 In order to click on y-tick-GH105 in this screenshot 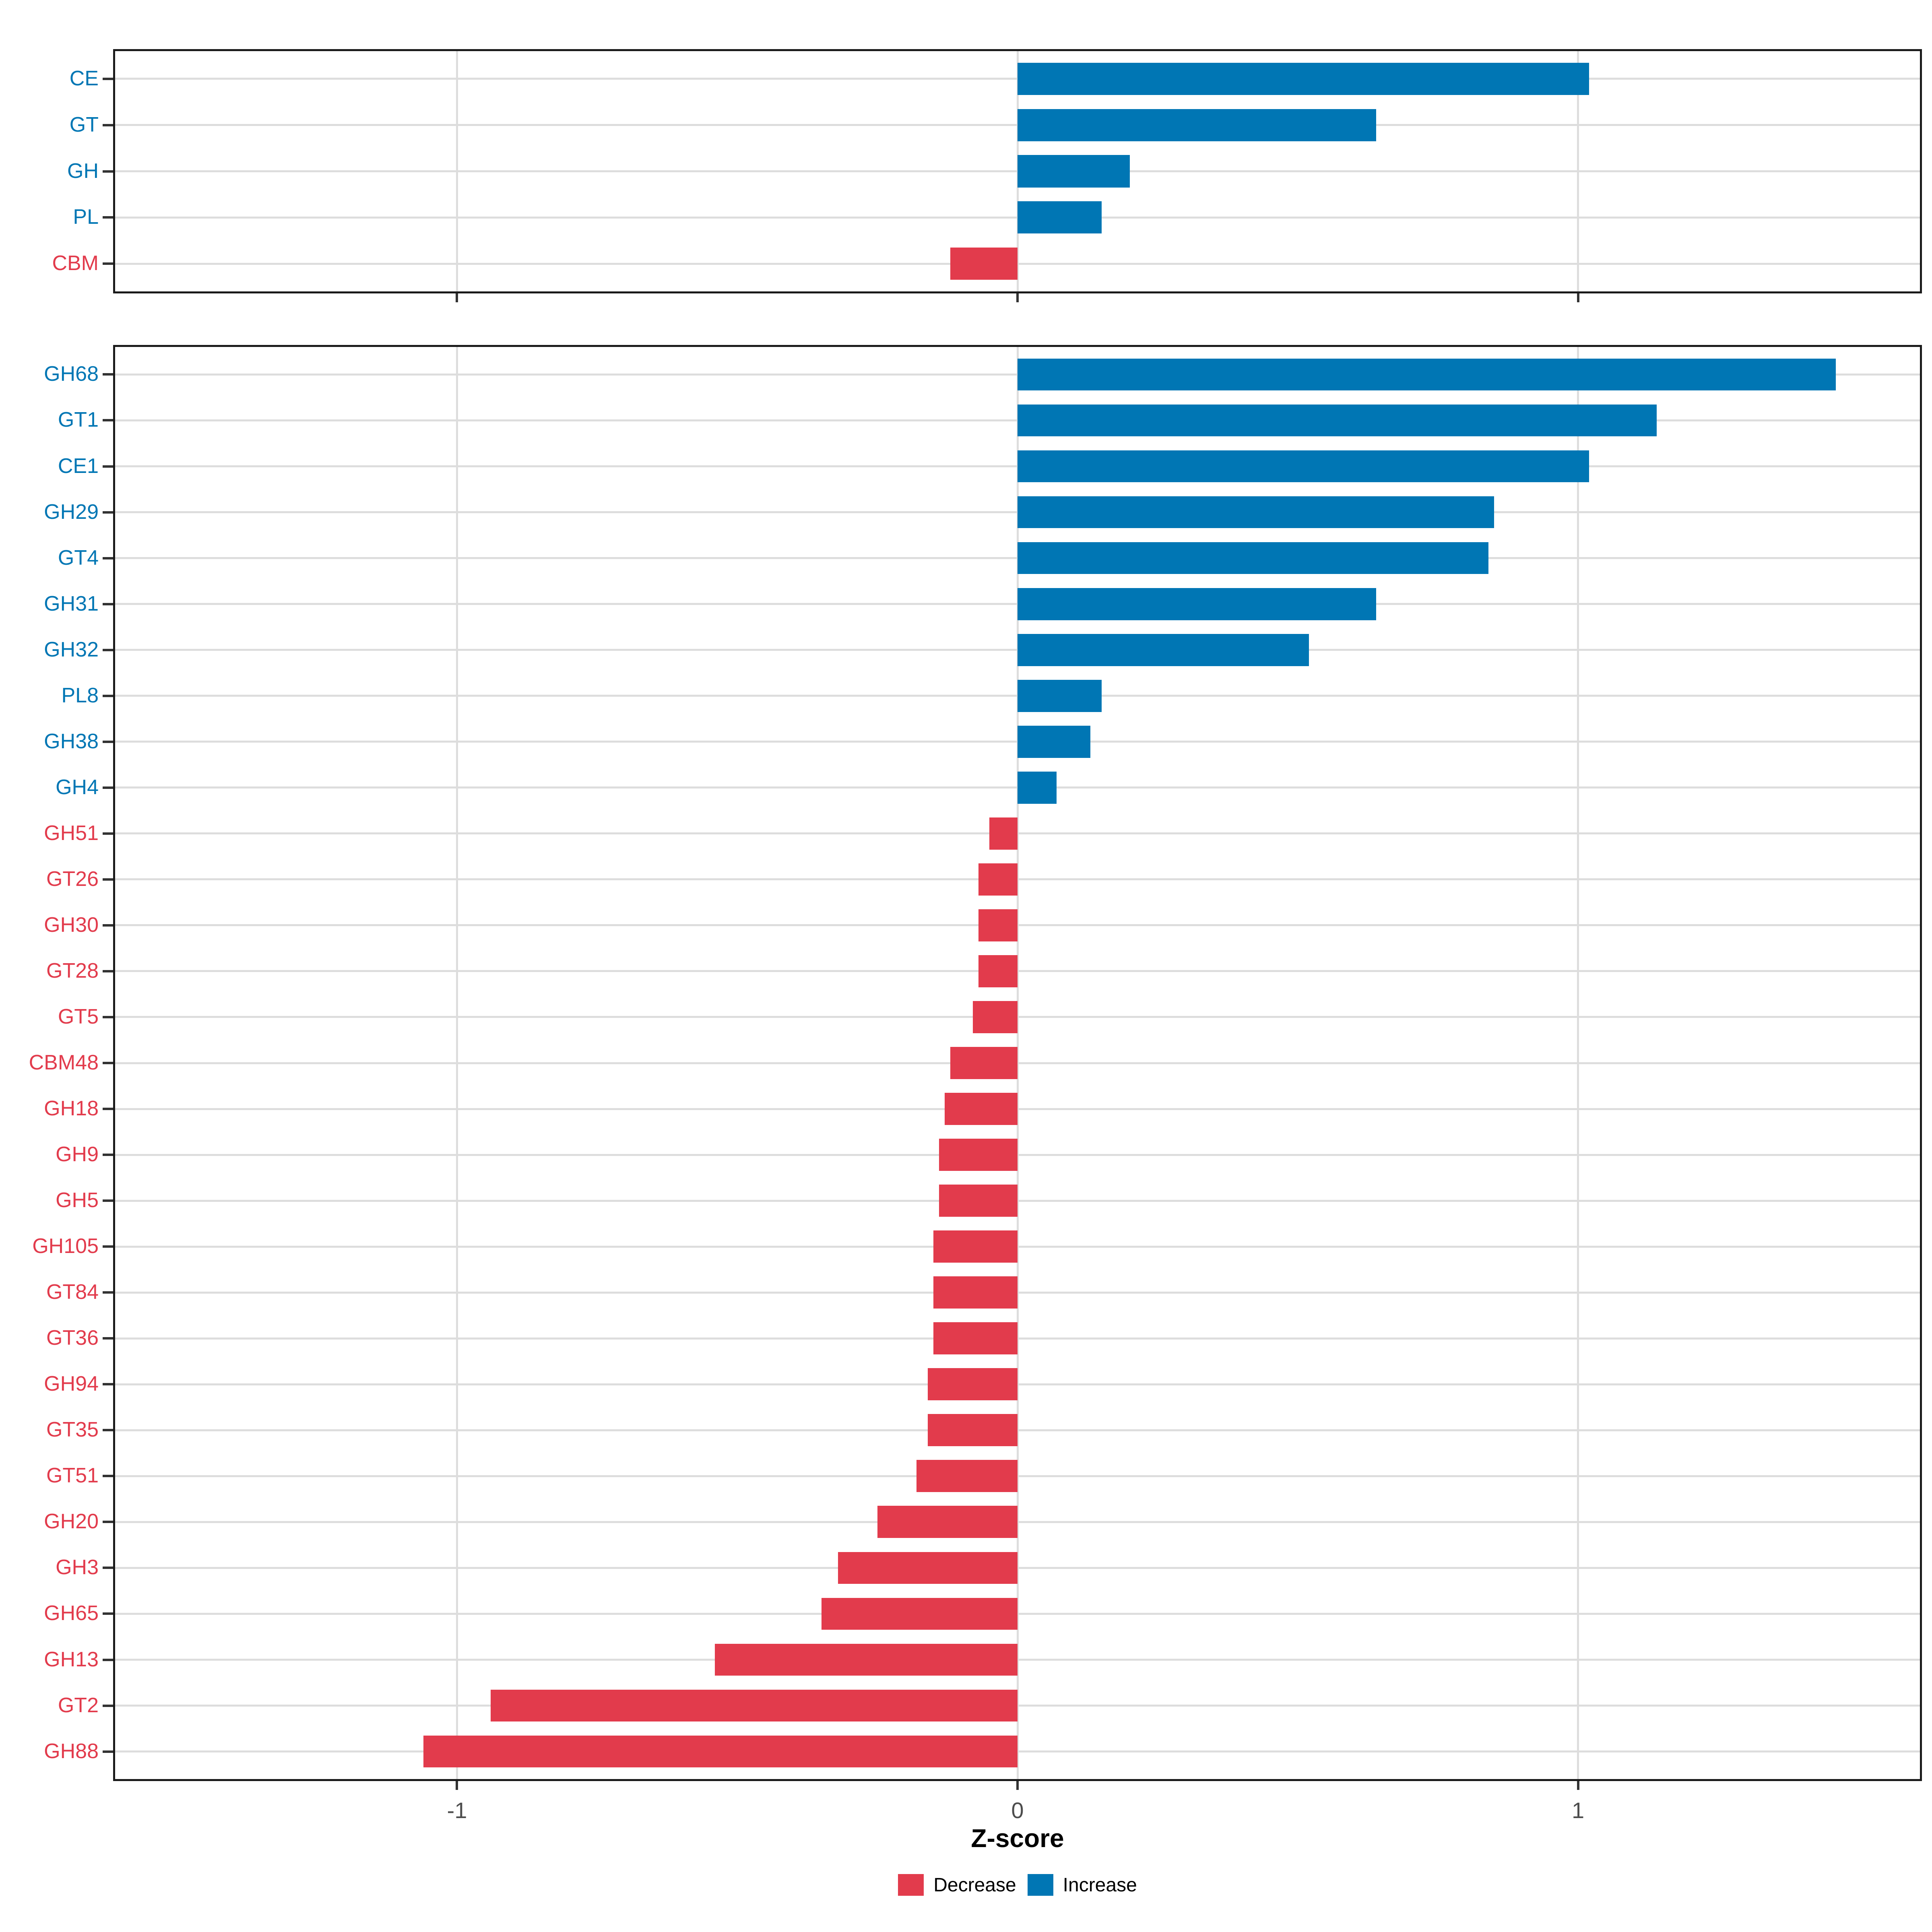, I will do `click(108, 1246)`.